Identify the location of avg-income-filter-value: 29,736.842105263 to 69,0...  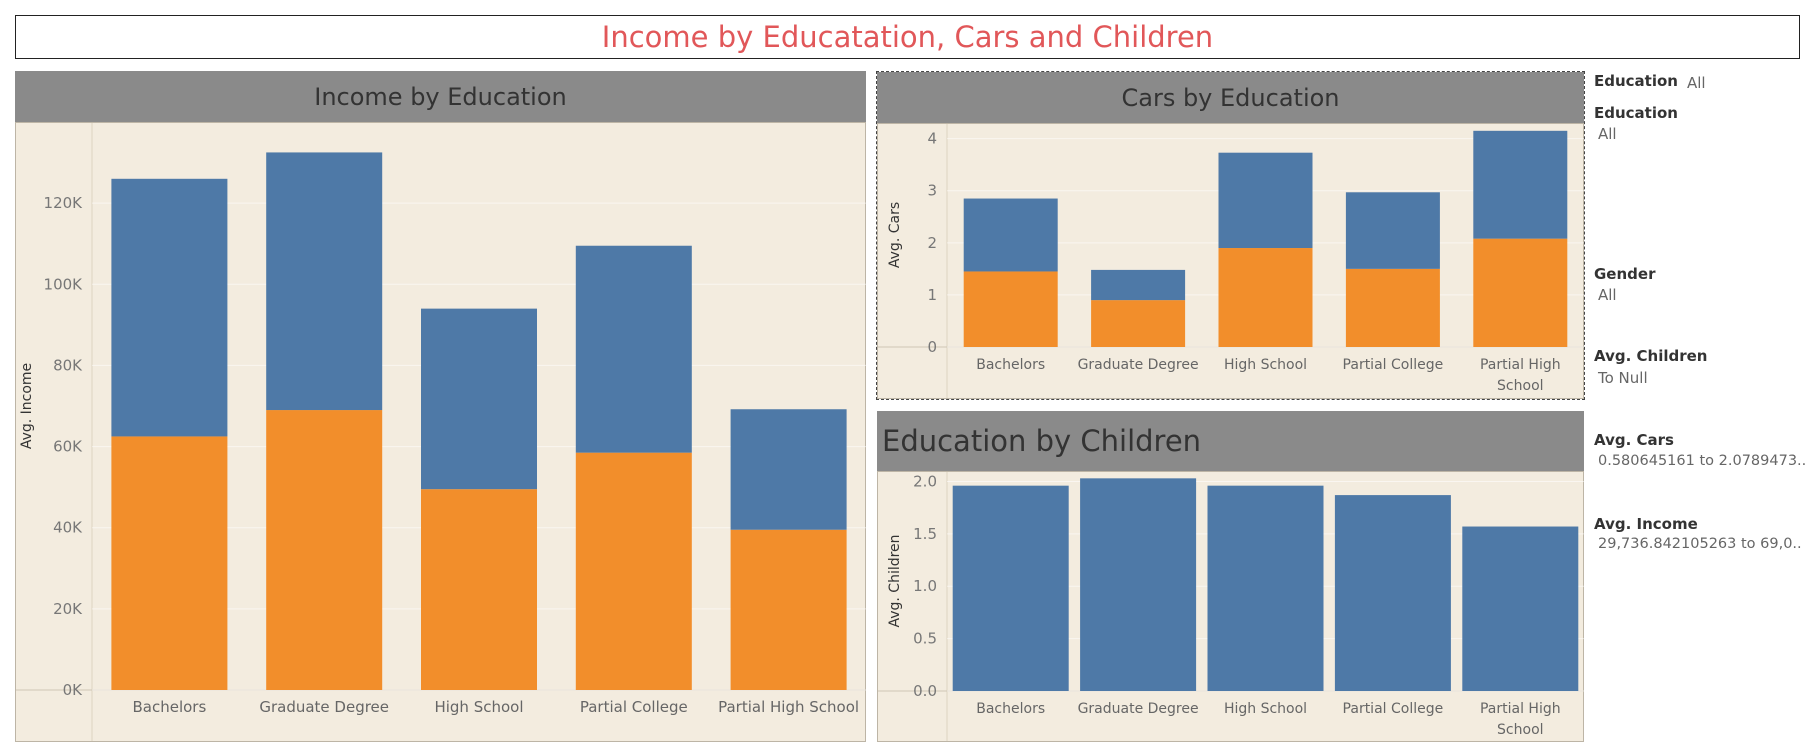
(1700, 544).